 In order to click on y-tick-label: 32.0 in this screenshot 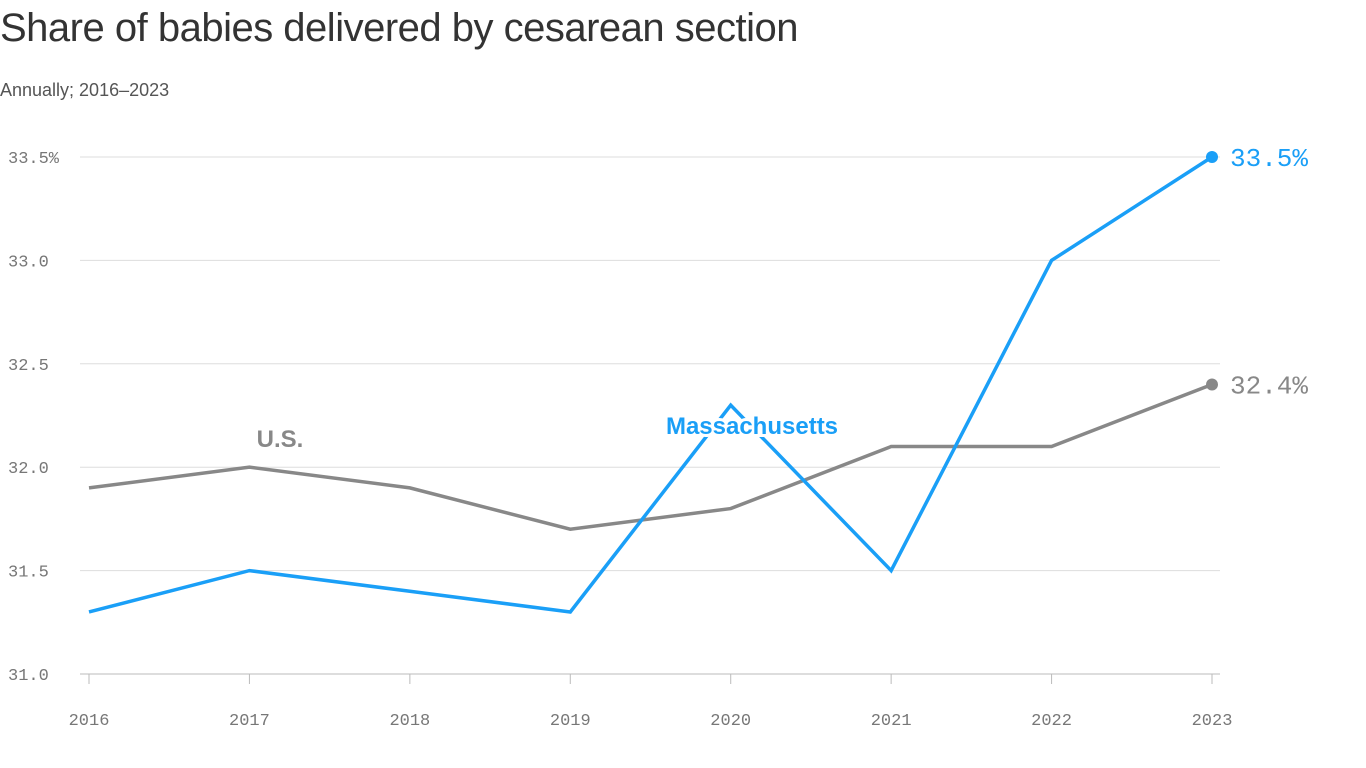, I will do `click(28, 469)`.